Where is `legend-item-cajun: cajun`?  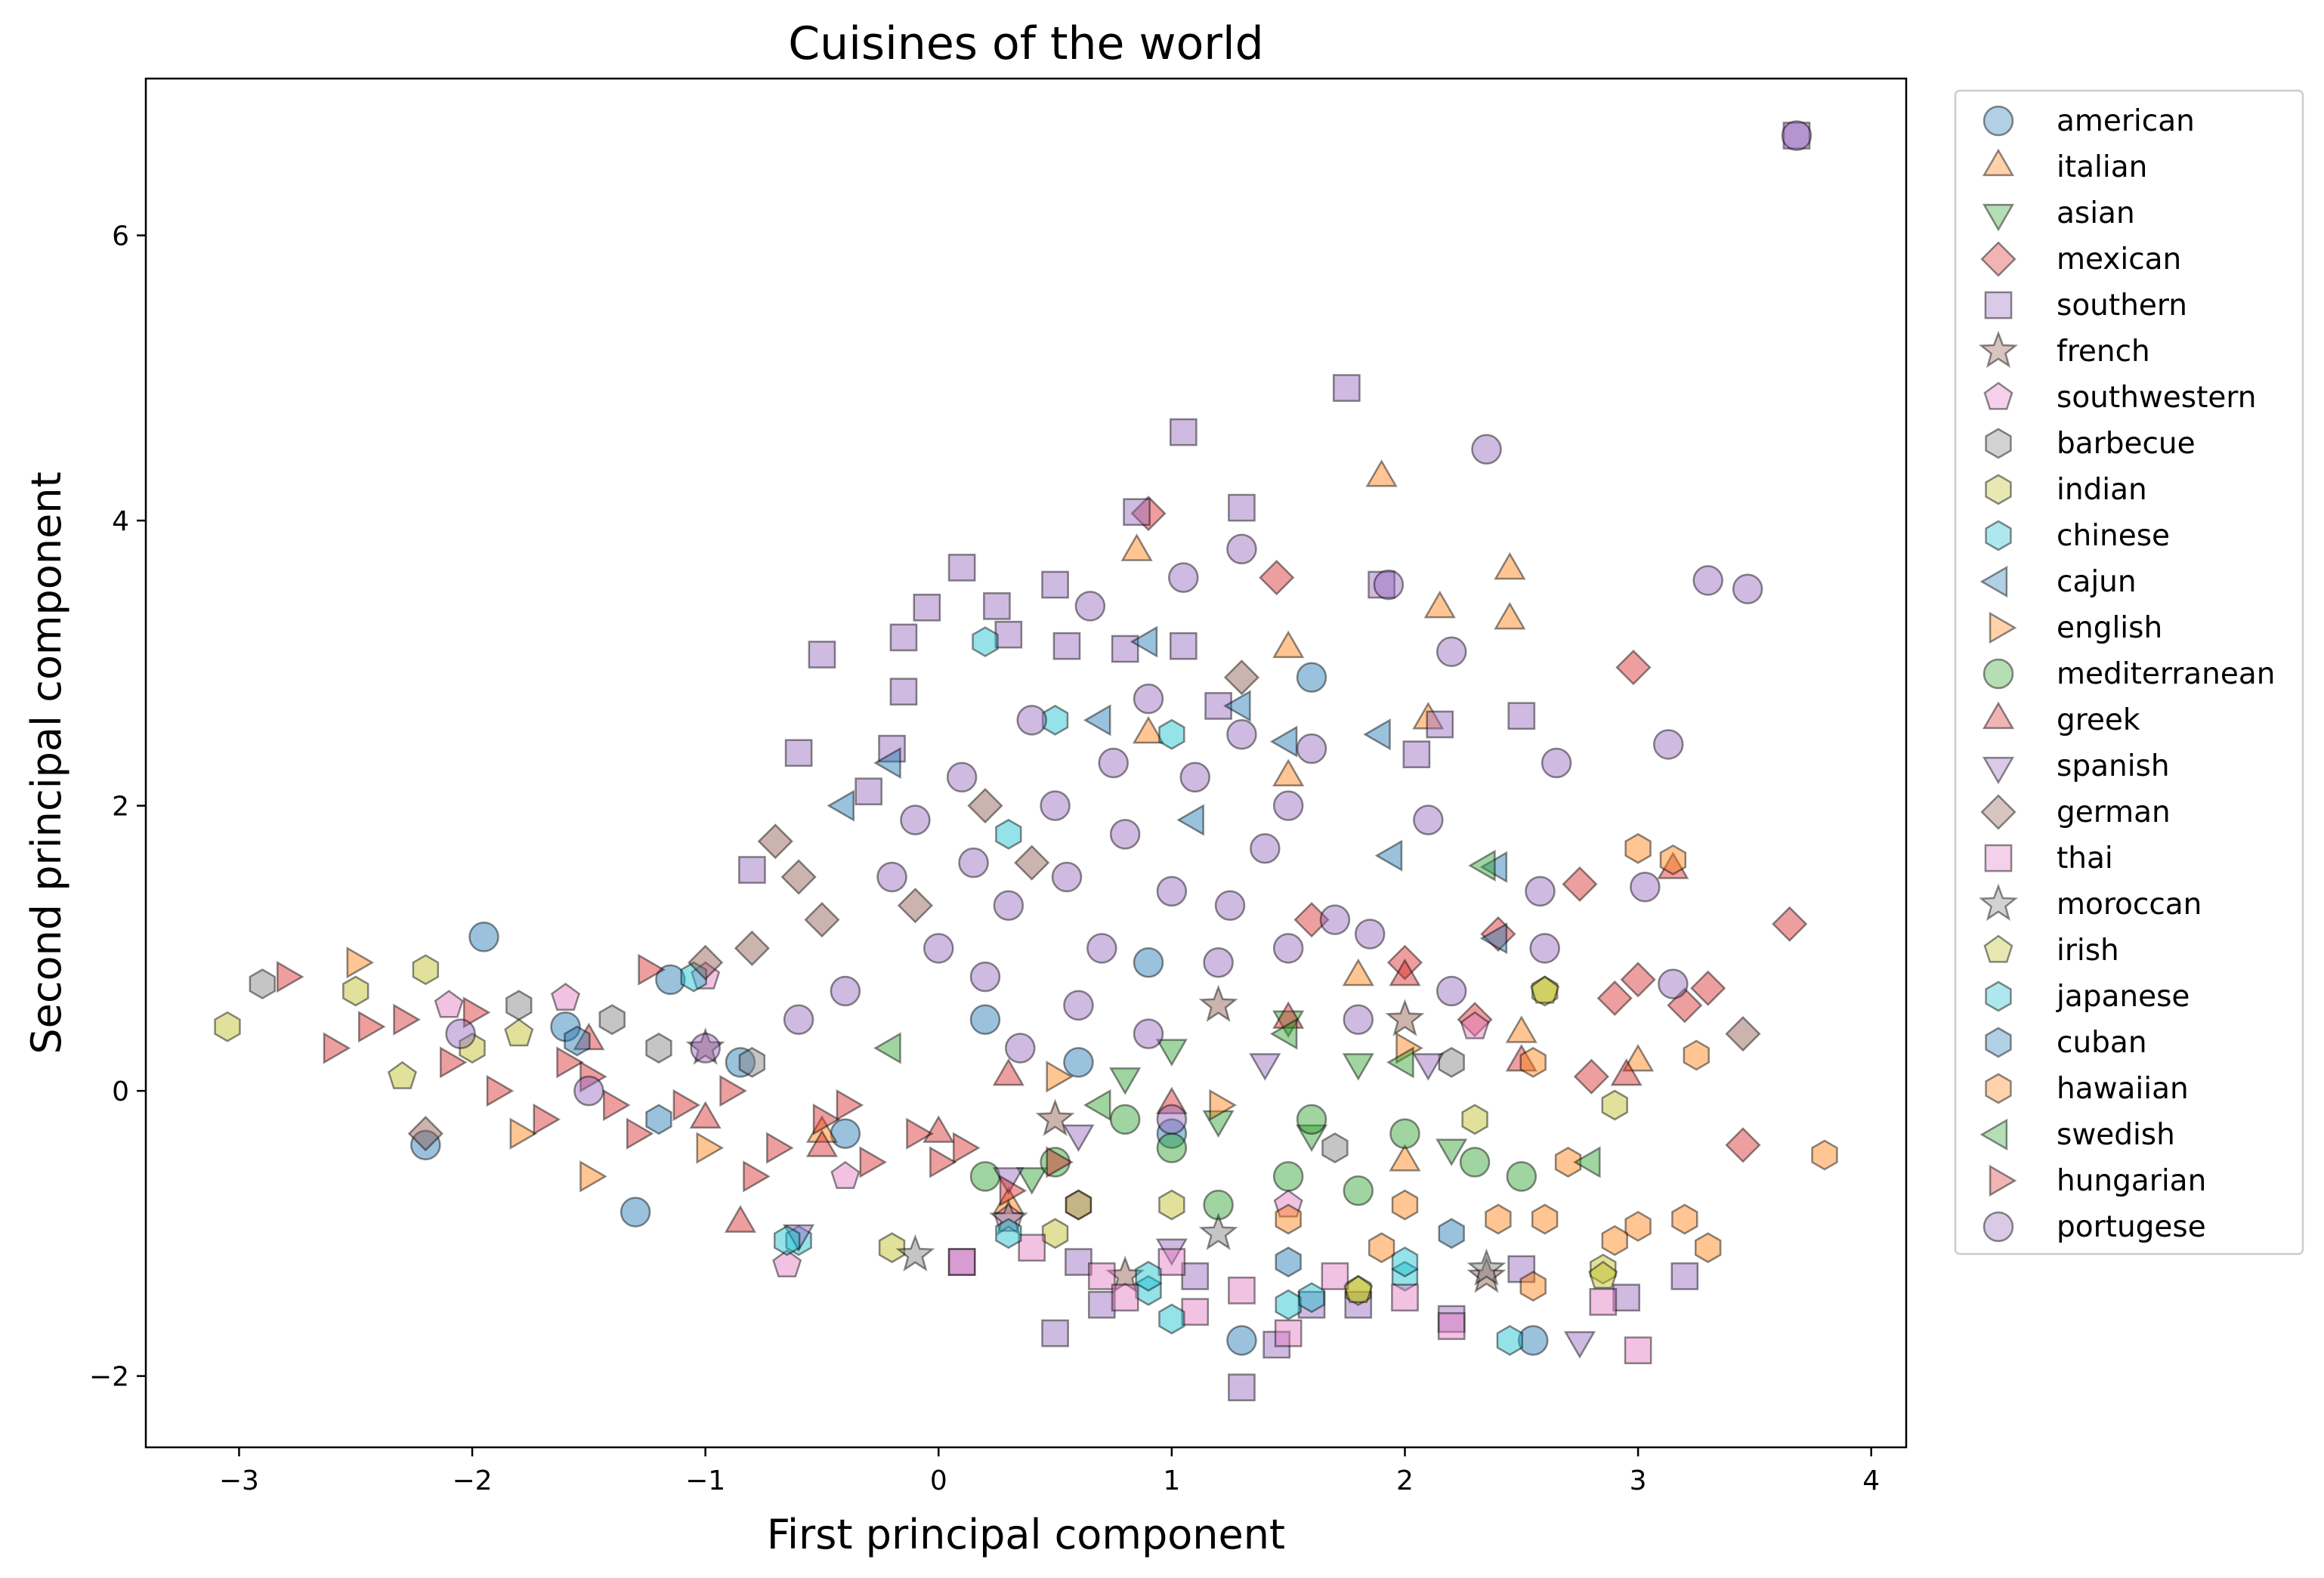
legend-item-cajun: cajun is located at coordinates (2058, 582).